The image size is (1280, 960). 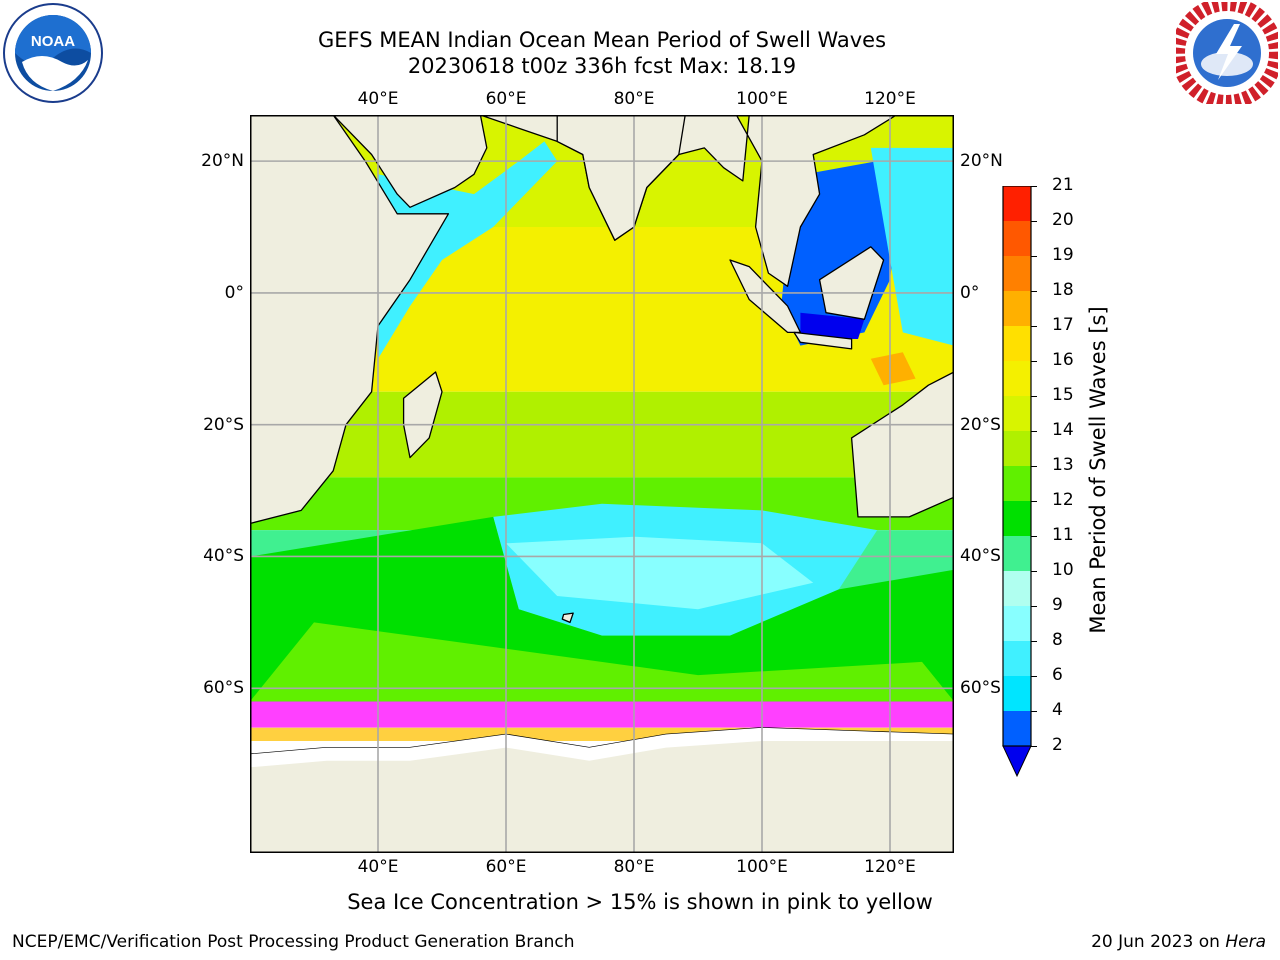 I want to click on footer-date-text: 20 Jun 2023 on, so click(x=1158, y=942).